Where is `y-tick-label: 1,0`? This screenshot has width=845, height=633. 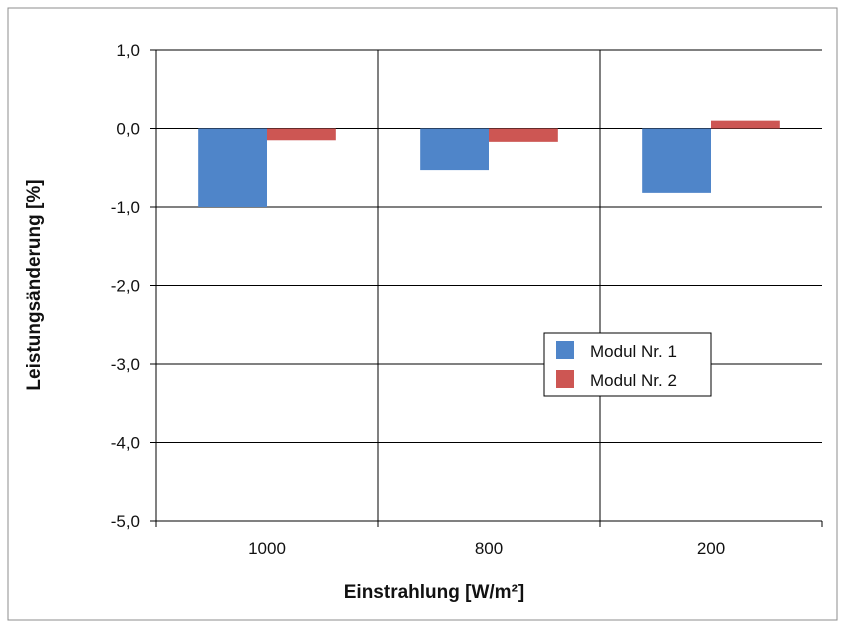 y-tick-label: 1,0 is located at coordinates (128, 50).